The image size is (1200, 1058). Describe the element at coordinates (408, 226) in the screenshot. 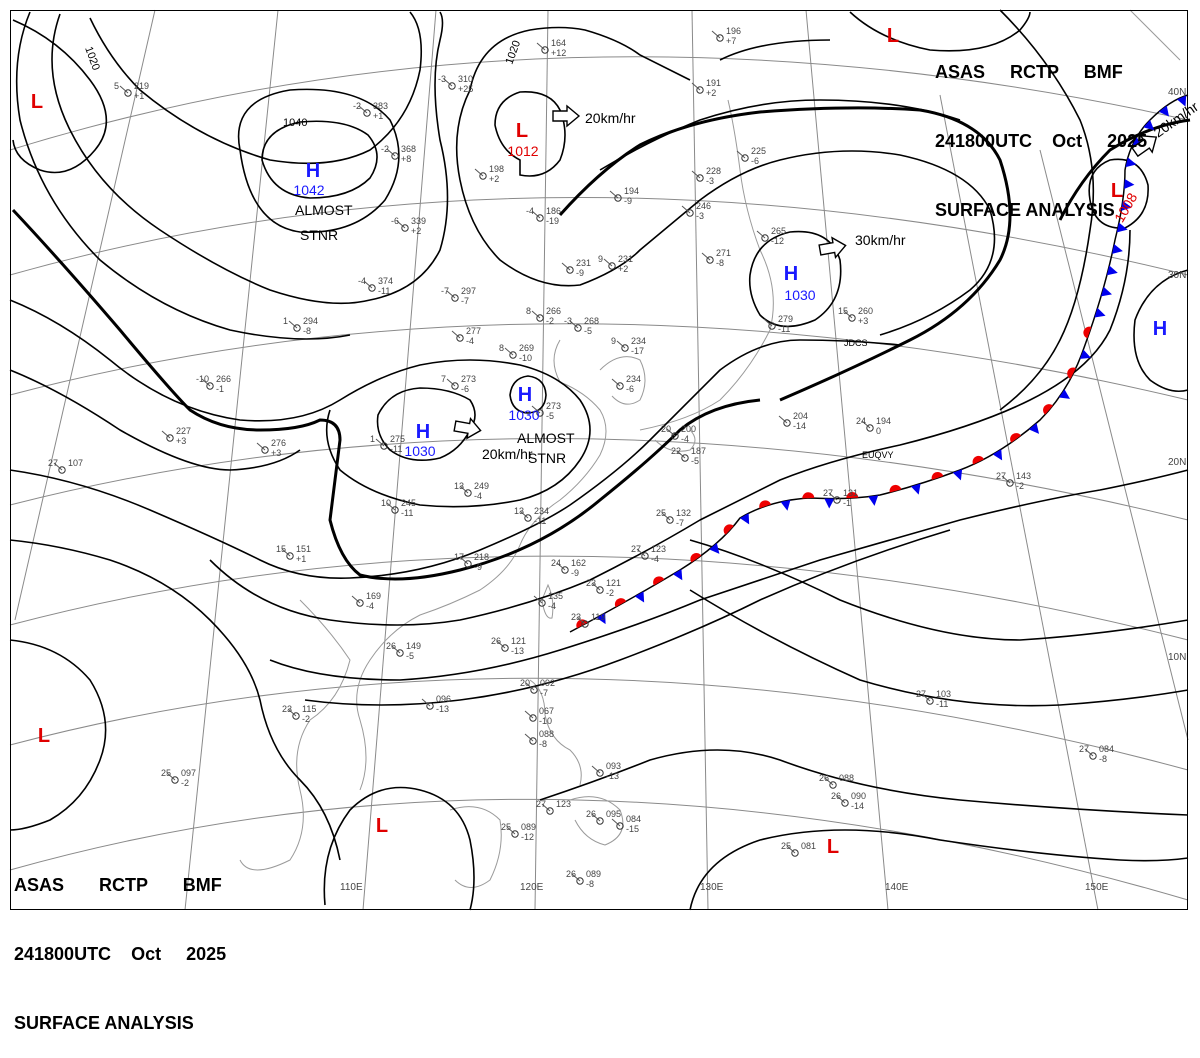

I see `station-plot: -6 339+2` at that location.